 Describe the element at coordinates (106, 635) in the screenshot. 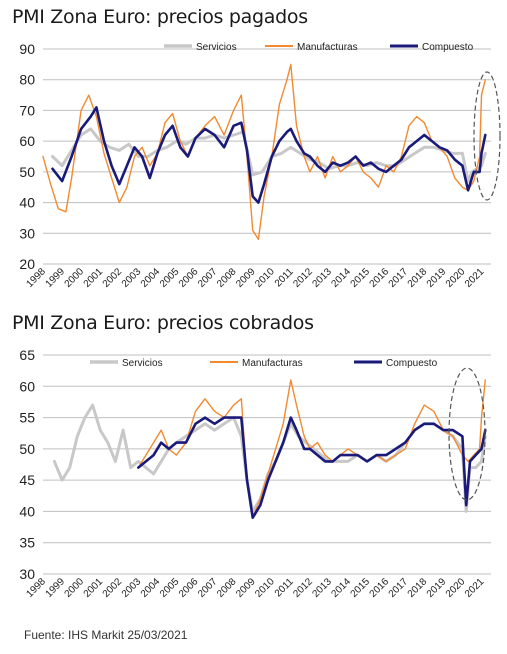

I see `source-note: Fuente: IHS Markit 25/03/2021` at that location.